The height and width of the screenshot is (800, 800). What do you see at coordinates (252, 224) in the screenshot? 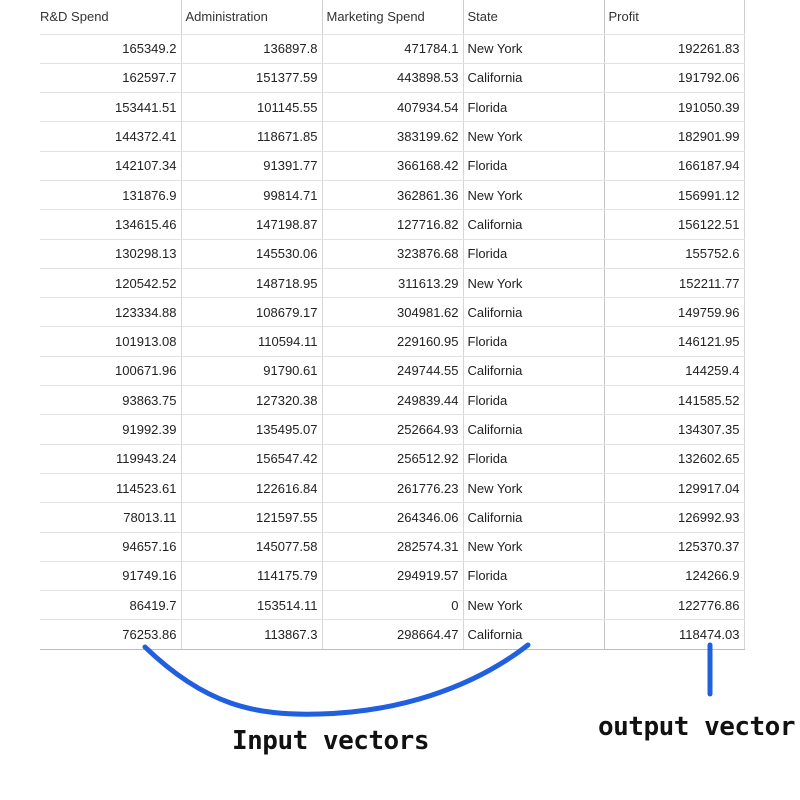
I see `cell-administration: 147198.87` at bounding box center [252, 224].